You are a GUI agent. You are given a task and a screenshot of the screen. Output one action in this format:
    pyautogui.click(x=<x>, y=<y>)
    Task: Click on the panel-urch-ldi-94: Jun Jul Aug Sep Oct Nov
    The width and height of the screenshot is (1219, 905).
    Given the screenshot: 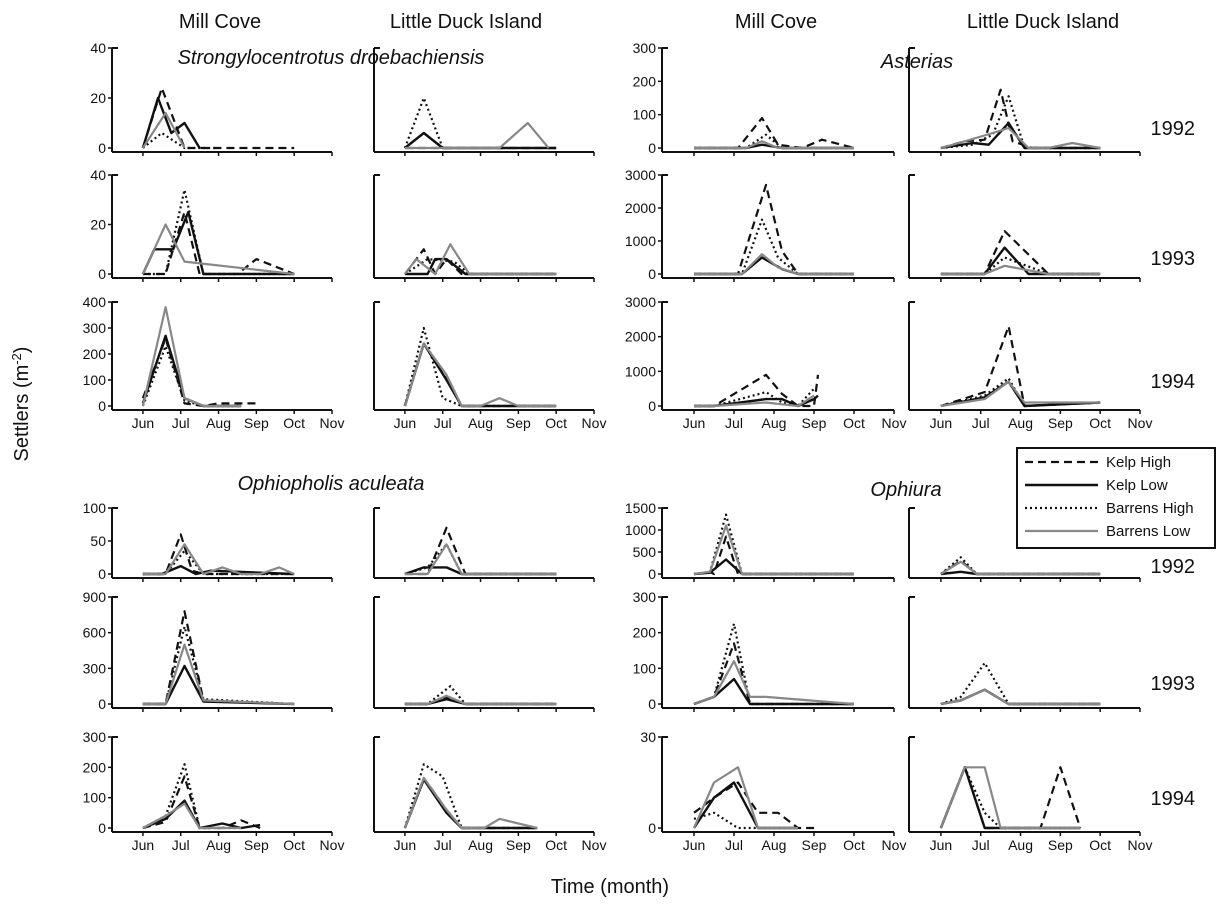 What is the action you would take?
    pyautogui.click(x=489, y=366)
    